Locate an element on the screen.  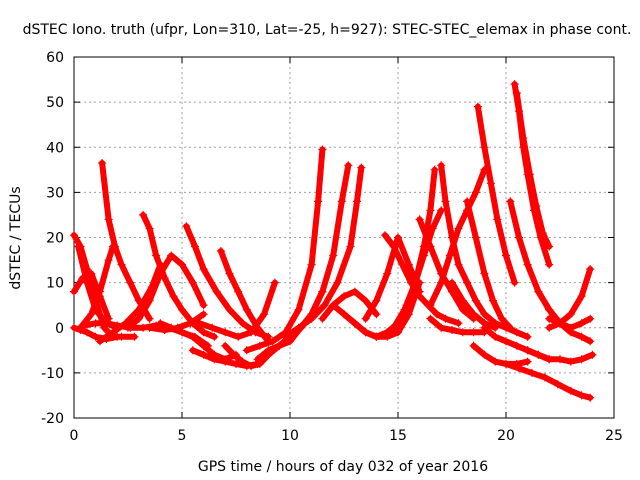
y-axis-label: dSTEC / TECUs is located at coordinates (16, 237).